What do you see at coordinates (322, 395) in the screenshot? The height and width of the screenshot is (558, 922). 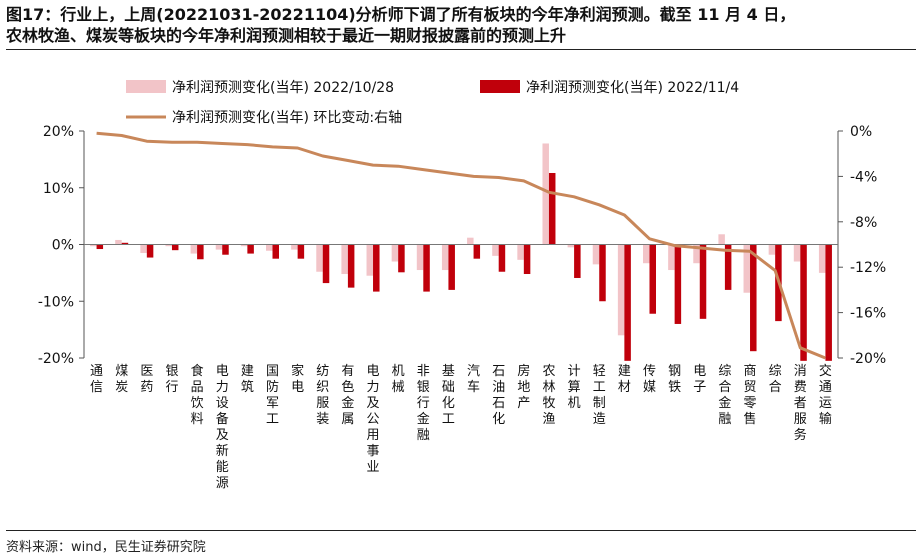 I see `x-axis-category-label: 纺织服装` at bounding box center [322, 395].